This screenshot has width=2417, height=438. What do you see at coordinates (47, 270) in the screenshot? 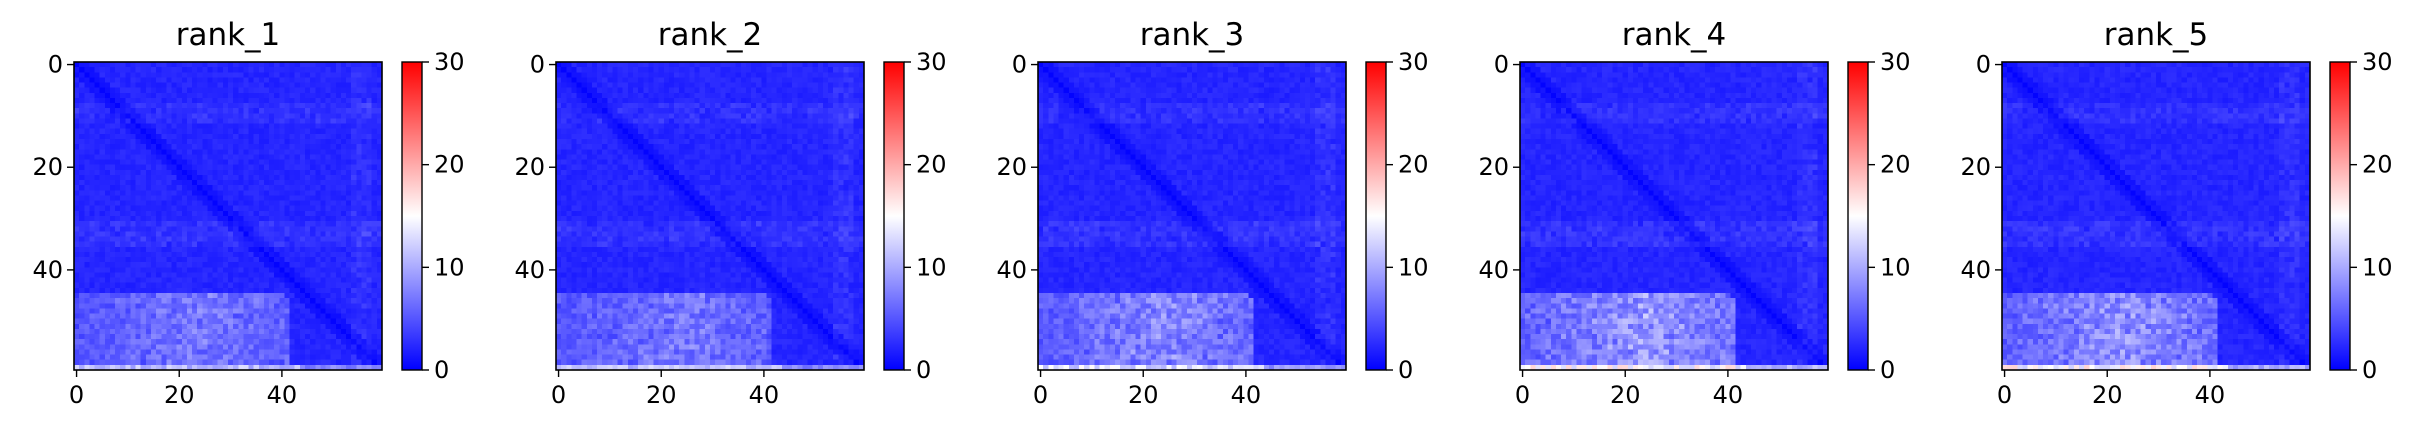
I see `y-tick-label: 40` at bounding box center [47, 270].